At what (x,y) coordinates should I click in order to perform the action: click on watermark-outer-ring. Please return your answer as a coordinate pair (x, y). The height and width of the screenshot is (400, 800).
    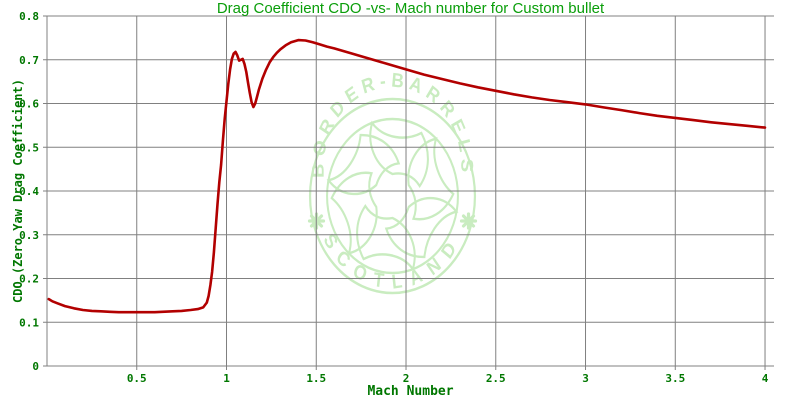
    Looking at the image, I should click on (392, 196).